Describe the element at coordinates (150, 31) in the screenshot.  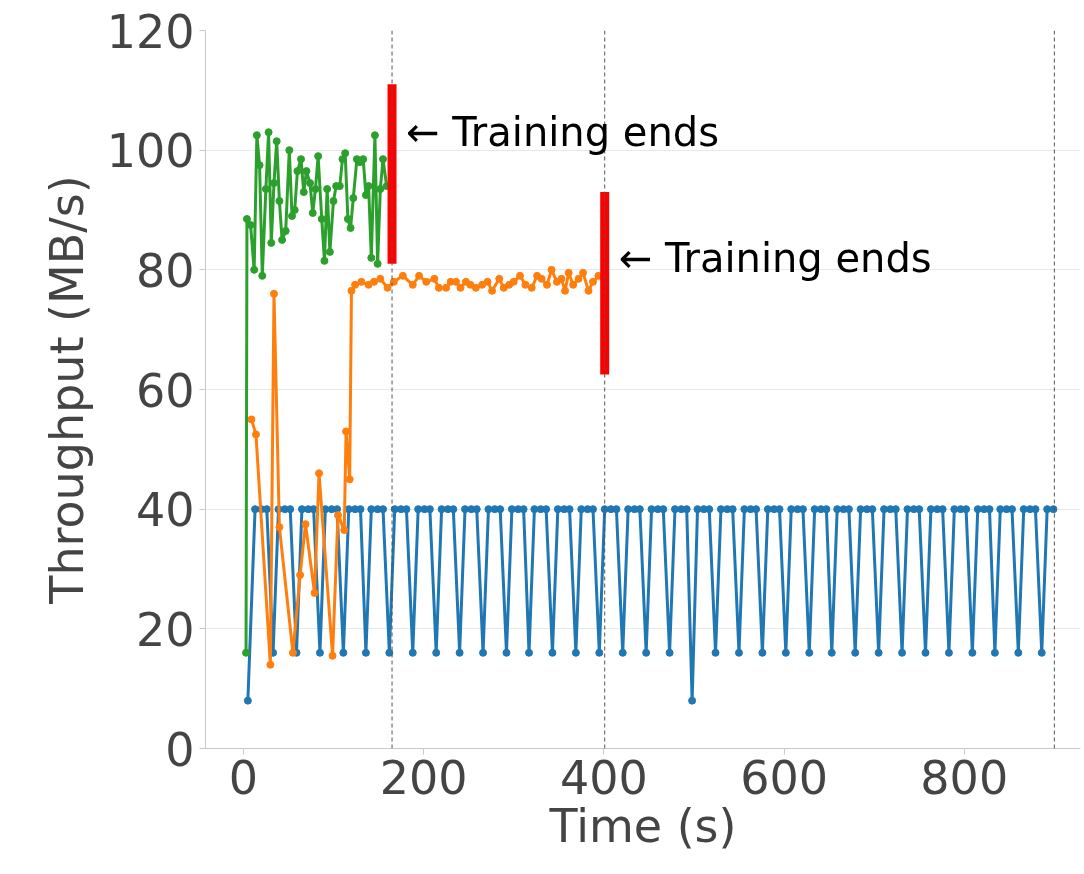
I see `y-tick-label: 120` at that location.